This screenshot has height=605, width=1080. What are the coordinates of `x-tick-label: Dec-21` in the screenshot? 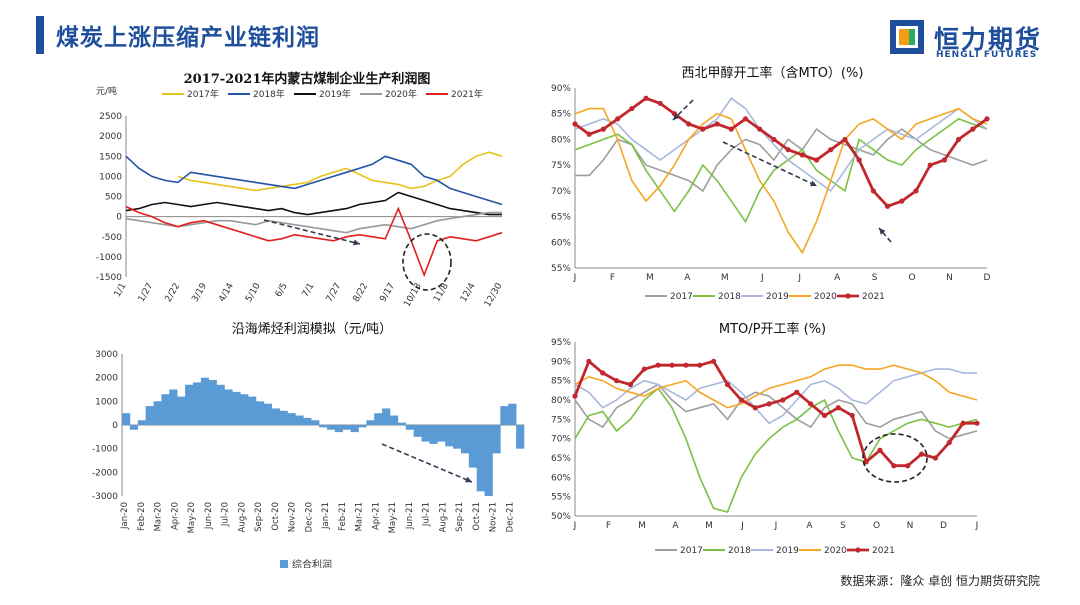 It's located at (510, 517).